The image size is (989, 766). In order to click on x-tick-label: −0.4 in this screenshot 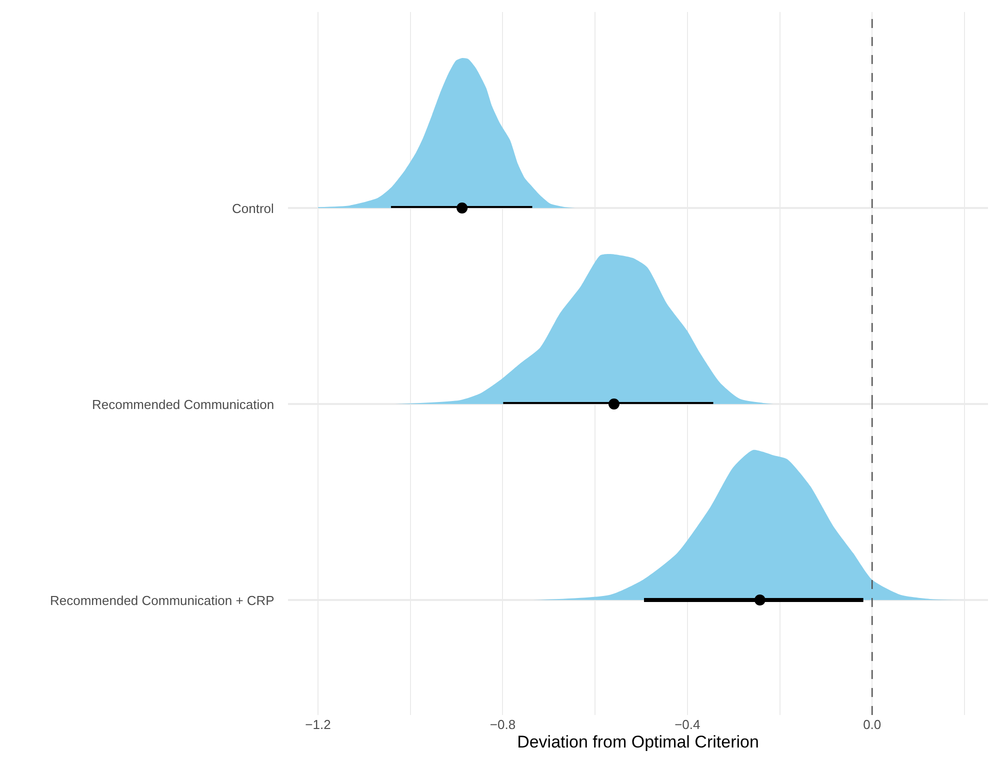, I will do `click(687, 724)`.